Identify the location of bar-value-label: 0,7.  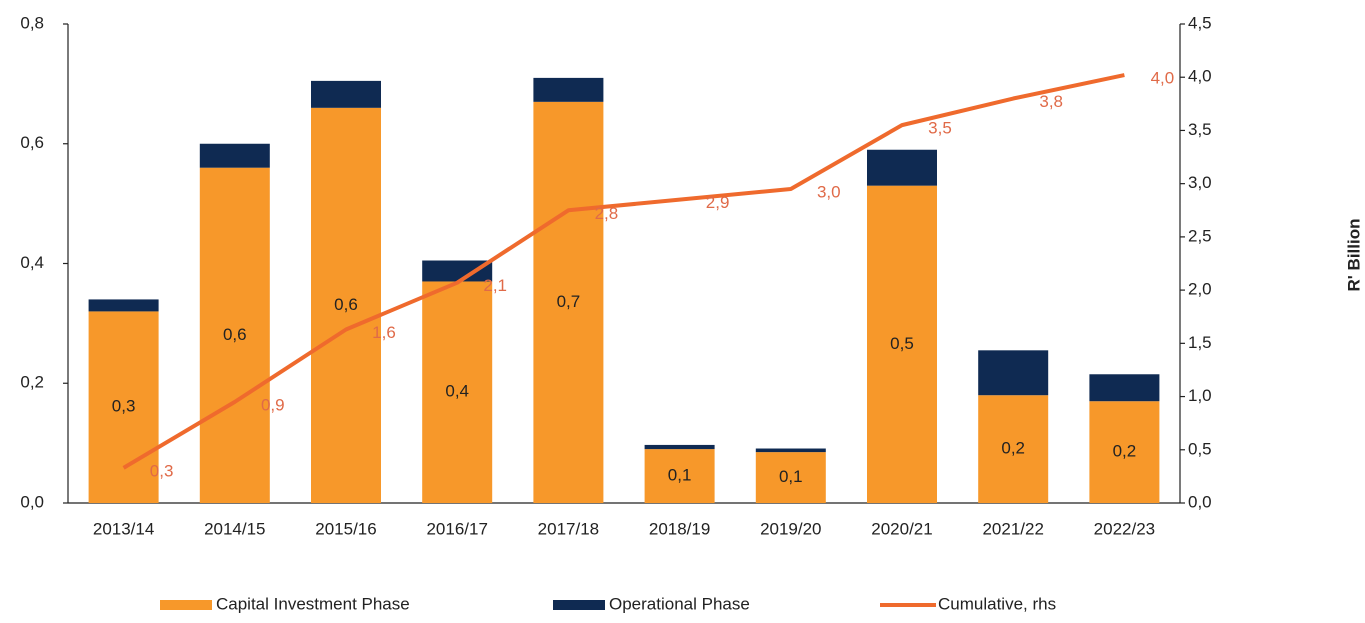
(569, 301).